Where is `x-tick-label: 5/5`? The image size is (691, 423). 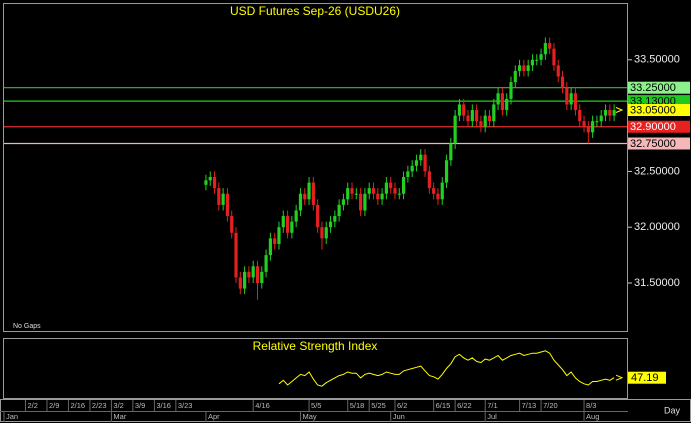
x-tick-label: 5/5 is located at coordinates (316, 405).